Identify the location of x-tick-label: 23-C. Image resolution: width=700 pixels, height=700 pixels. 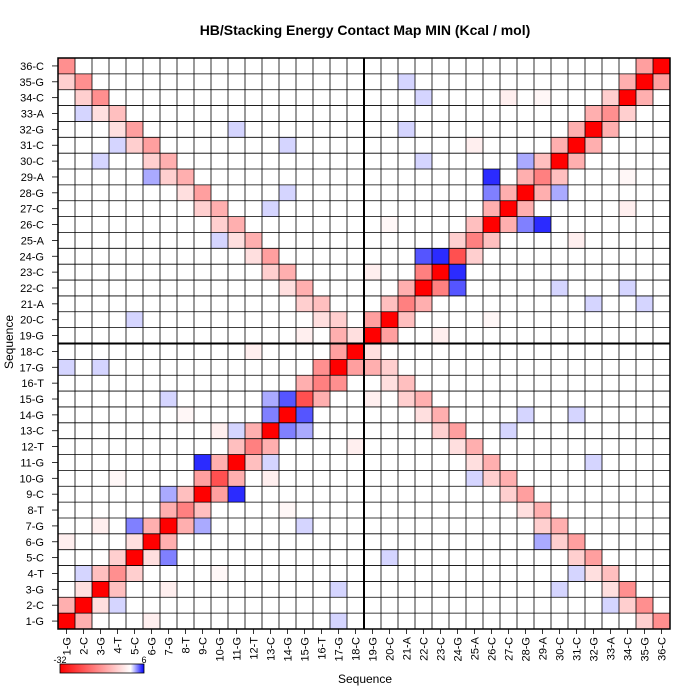
(442, 649).